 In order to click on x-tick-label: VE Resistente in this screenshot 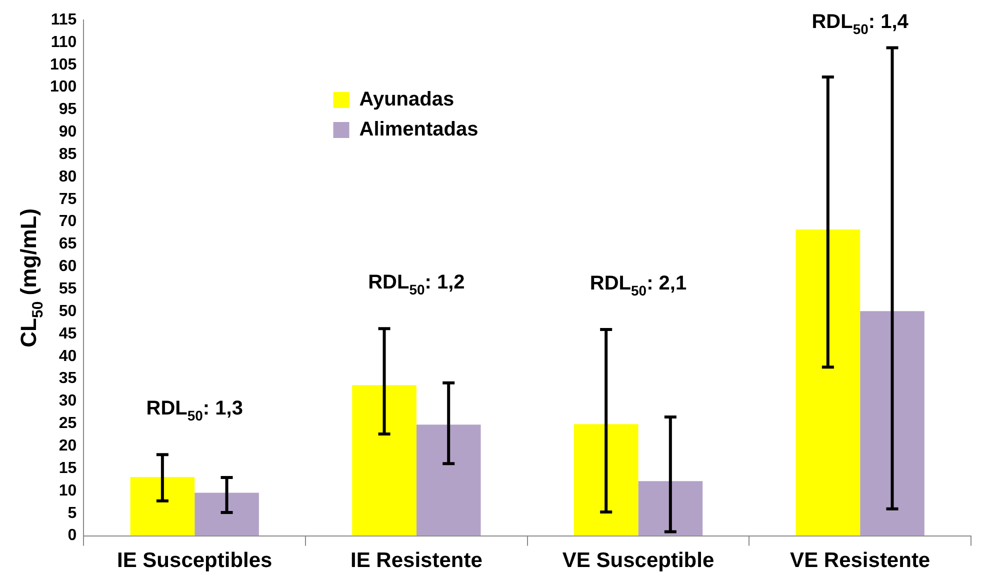, I will do `click(860, 560)`.